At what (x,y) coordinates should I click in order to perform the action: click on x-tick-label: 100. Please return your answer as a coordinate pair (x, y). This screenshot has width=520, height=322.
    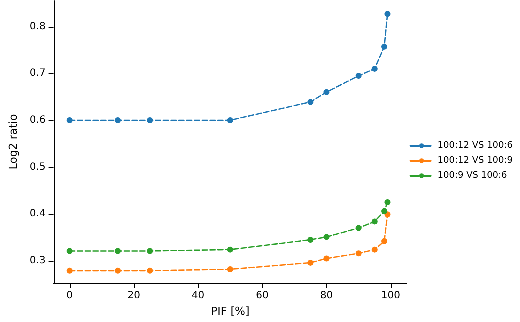
    Looking at the image, I should click on (390, 296).